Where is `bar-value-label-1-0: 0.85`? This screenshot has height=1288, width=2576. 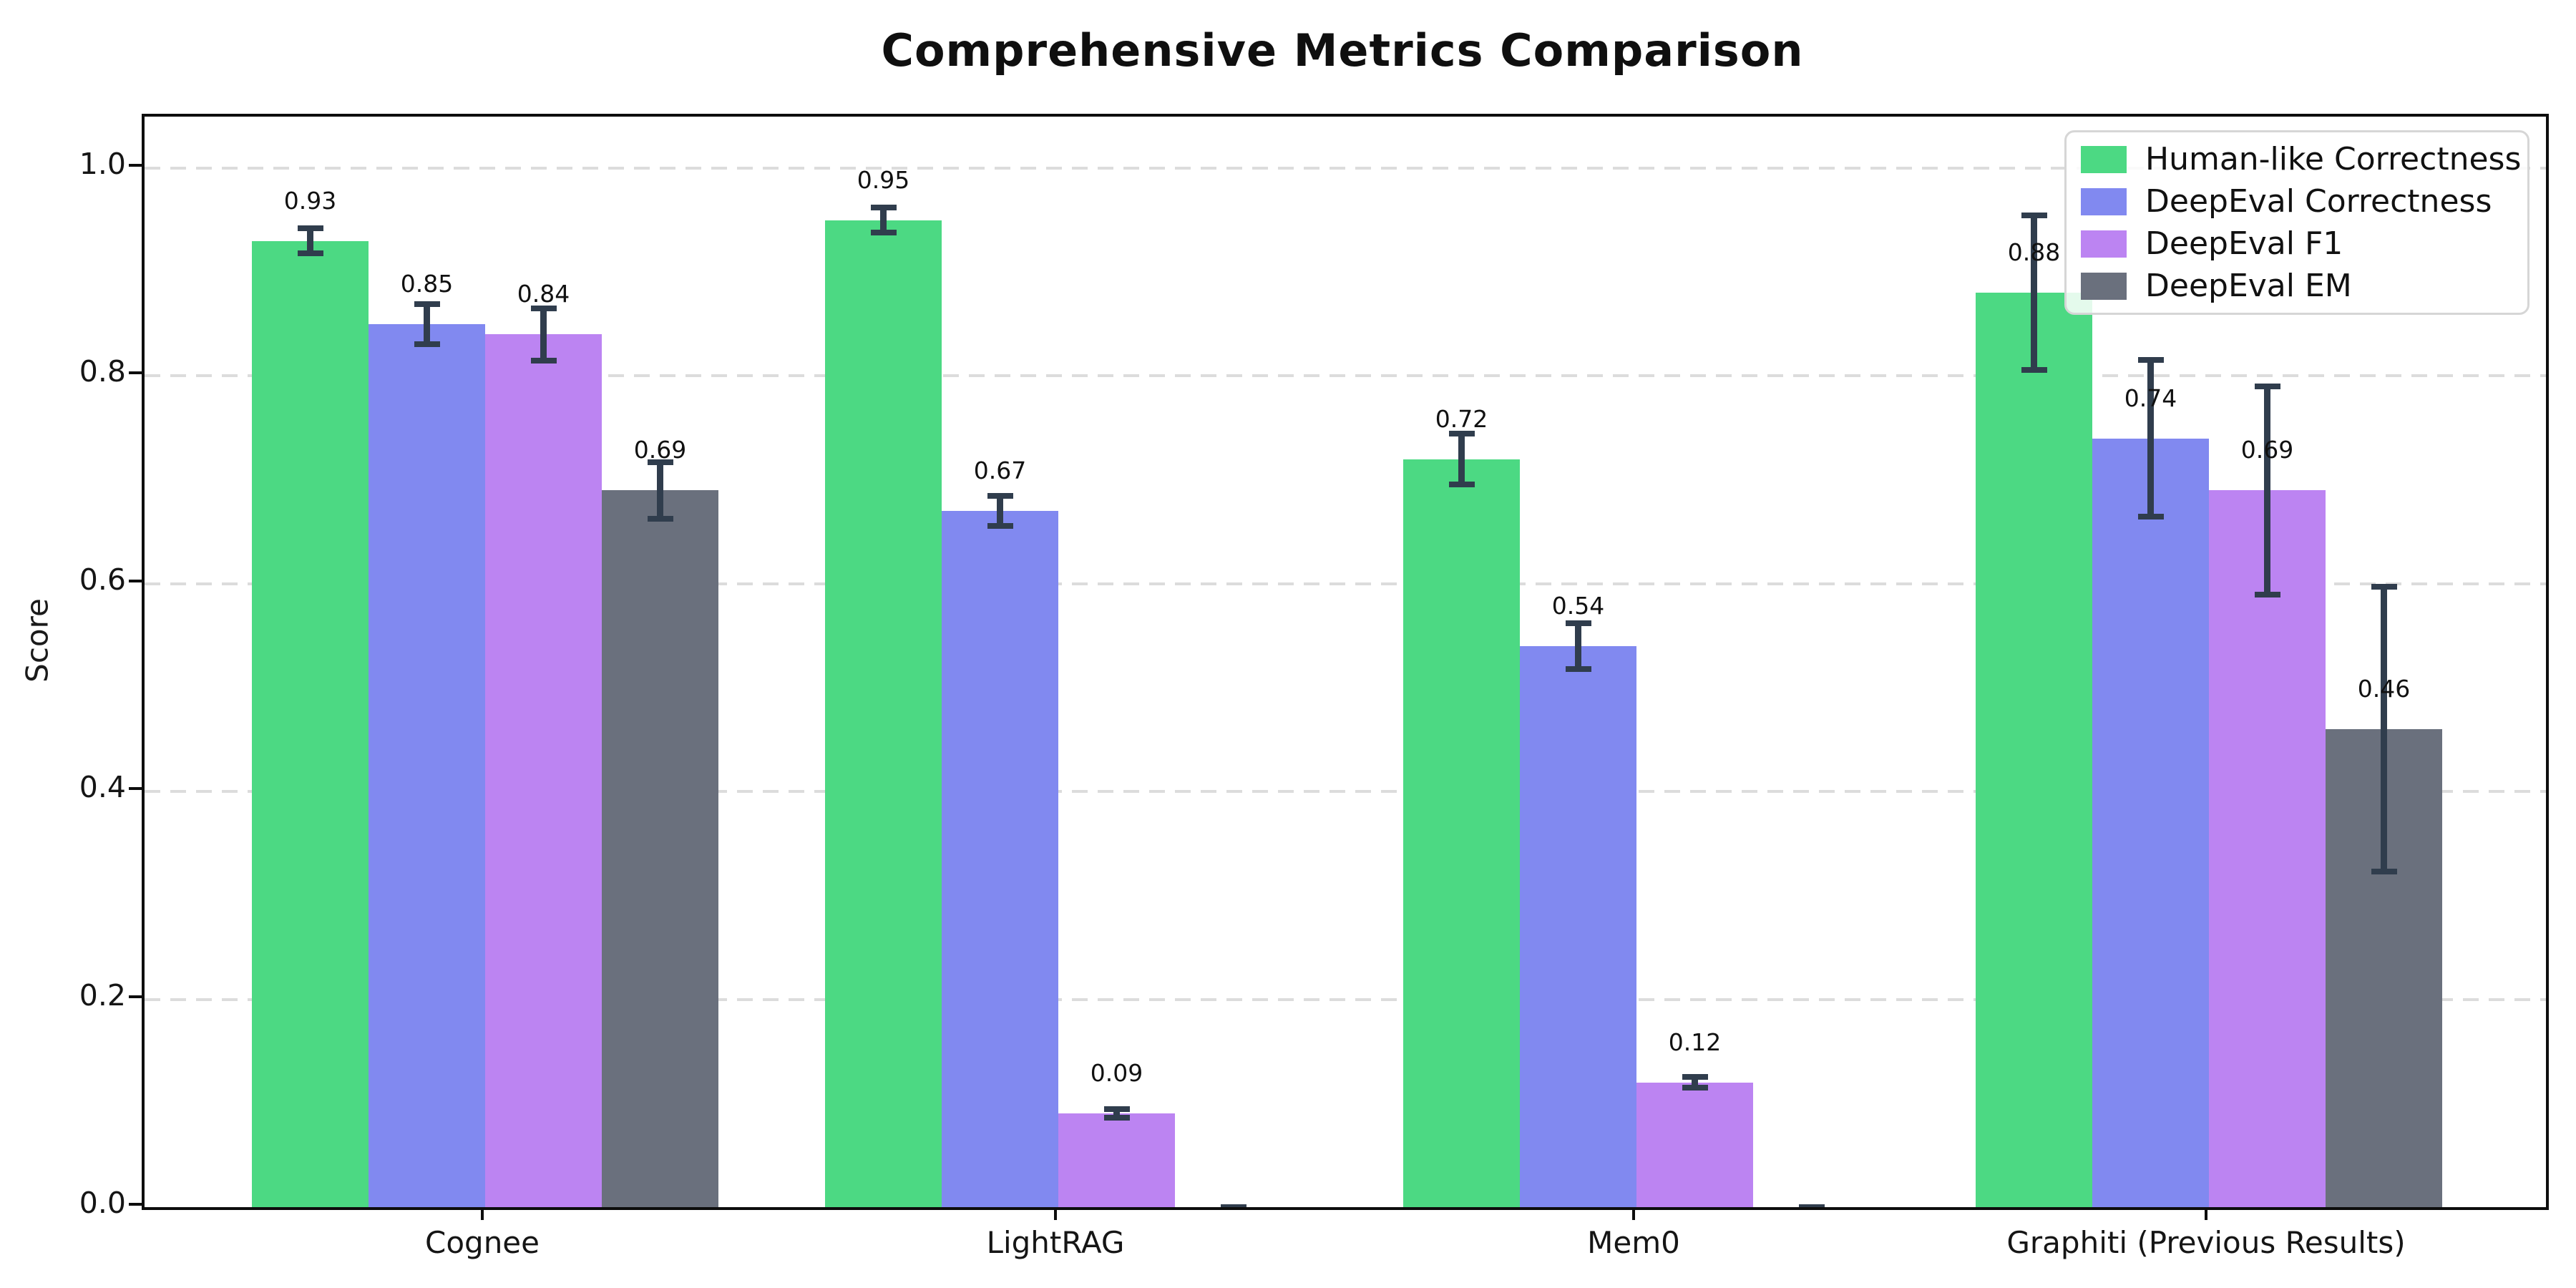
bar-value-label-1-0: 0.85 is located at coordinates (427, 283).